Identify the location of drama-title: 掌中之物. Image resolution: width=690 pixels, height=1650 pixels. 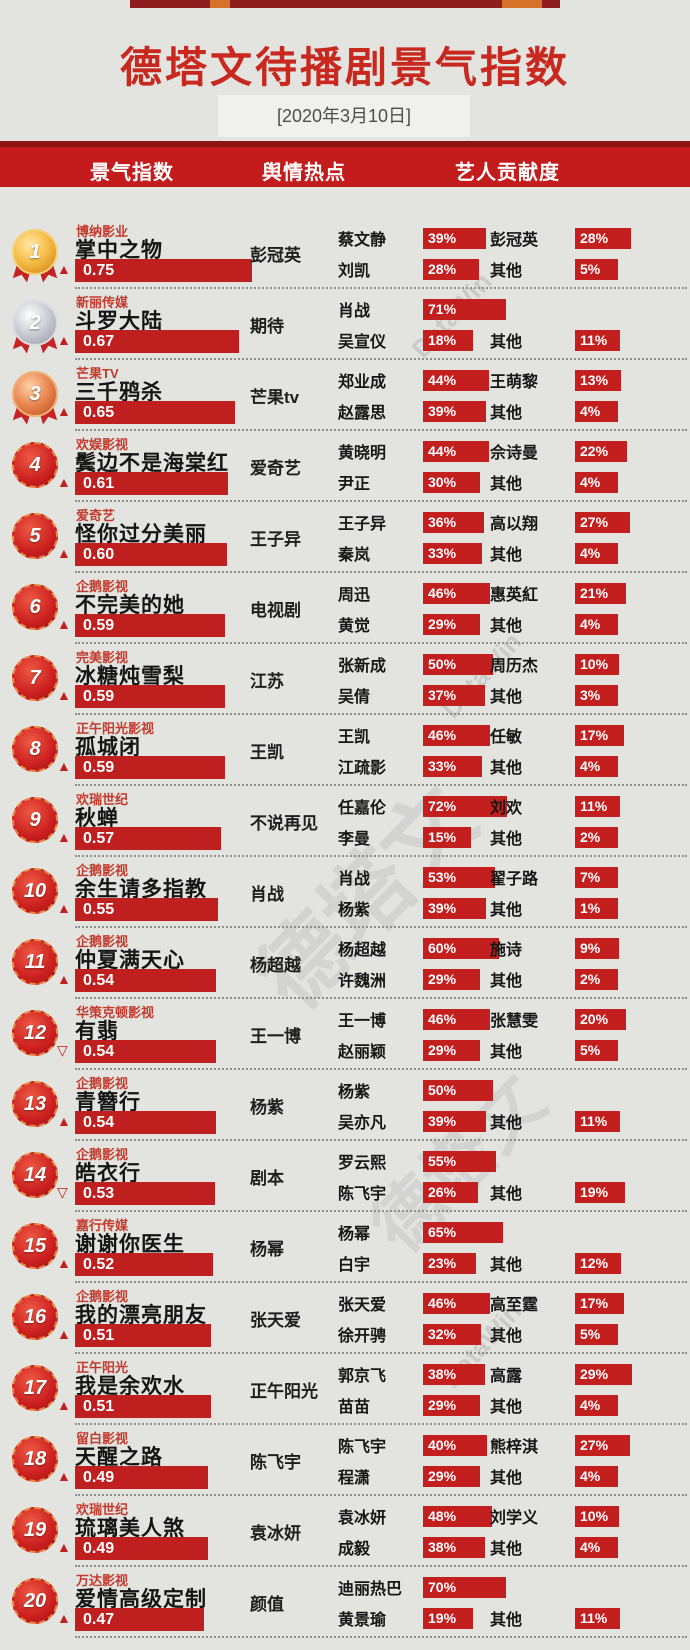
(119, 250).